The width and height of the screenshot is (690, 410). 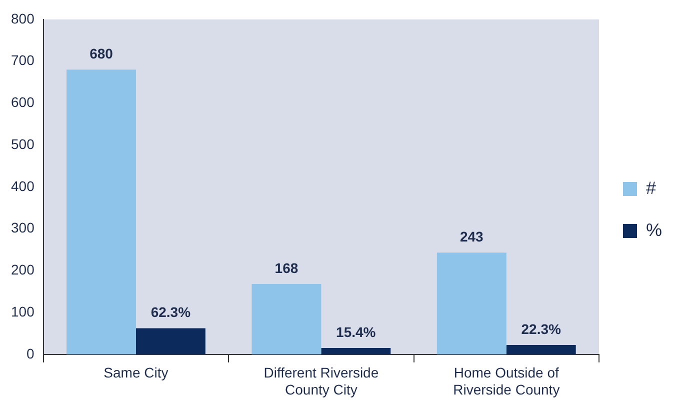 I want to click on x-tick-label: Different Riverside County City, so click(x=321, y=381).